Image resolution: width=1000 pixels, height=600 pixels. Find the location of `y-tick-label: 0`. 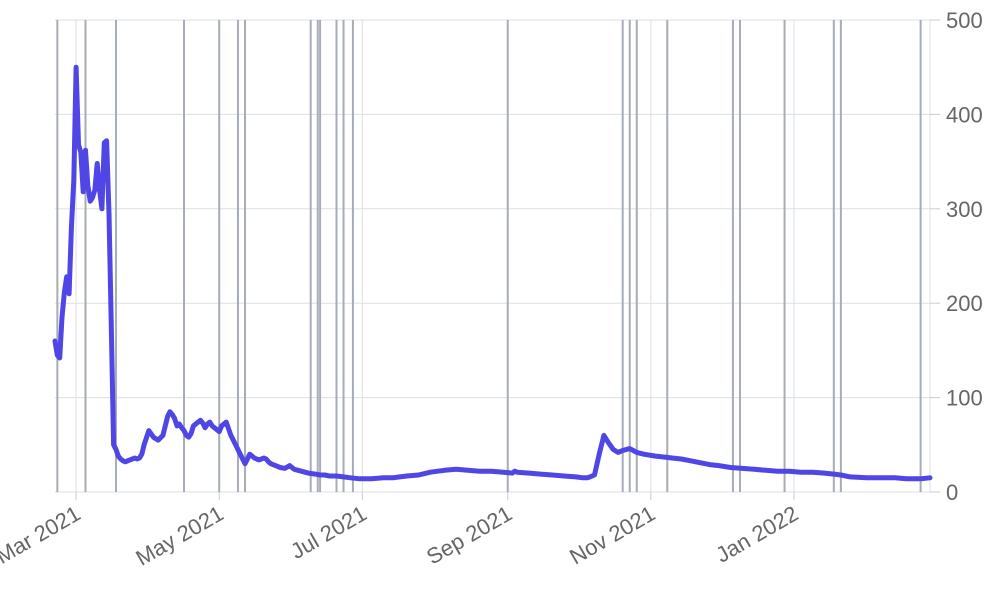

y-tick-label: 0 is located at coordinates (952, 492).